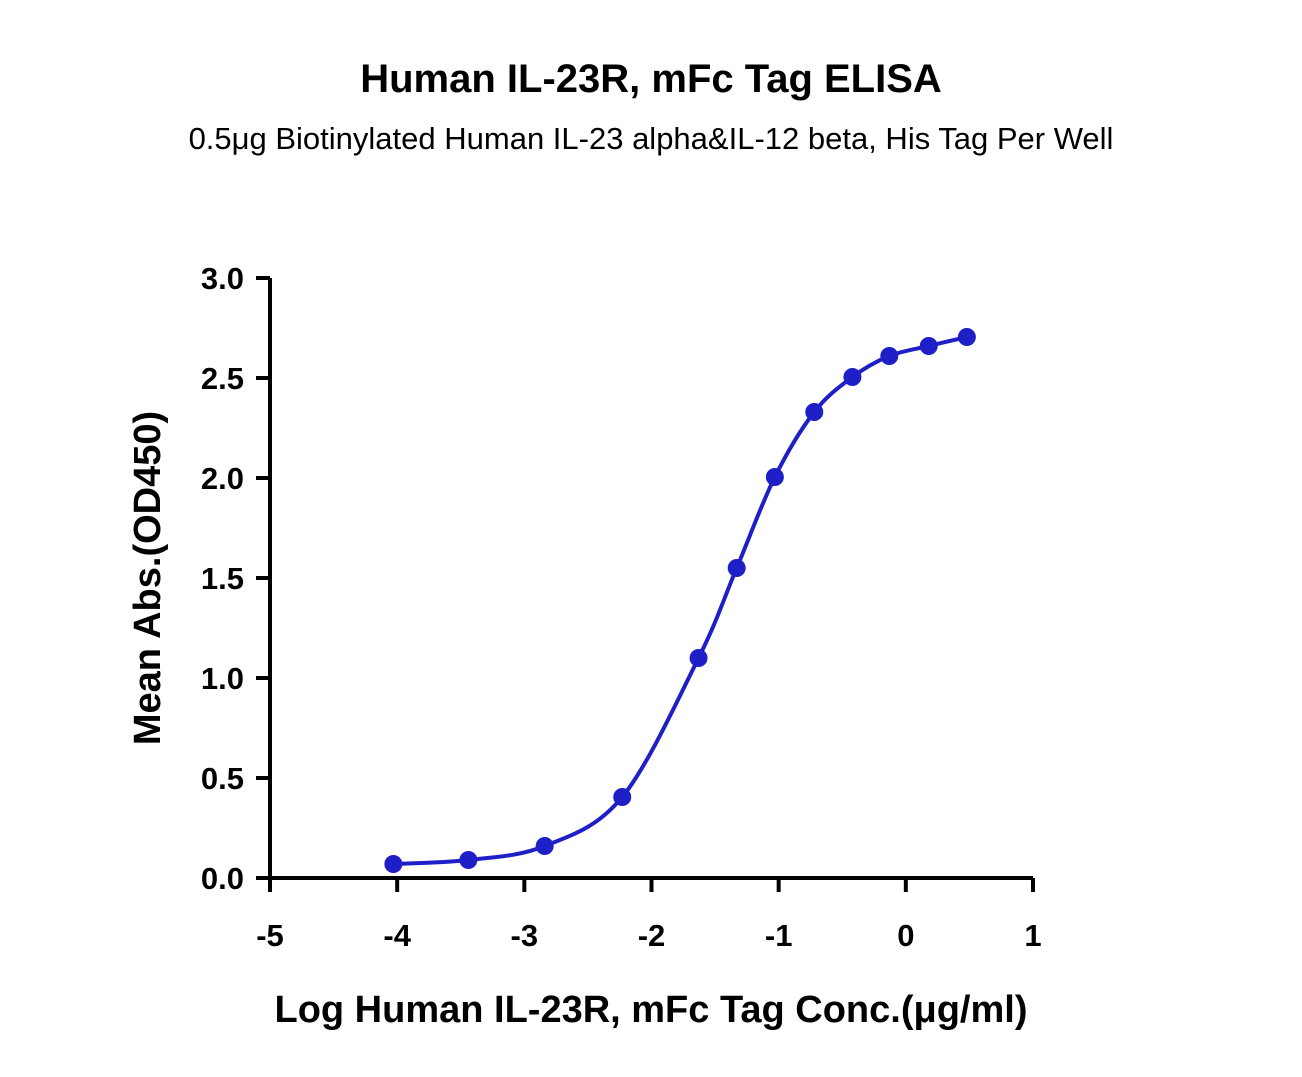 The width and height of the screenshot is (1302, 1077). What do you see at coordinates (222, 578) in the screenshot?
I see `y-tick-label: 1.5` at bounding box center [222, 578].